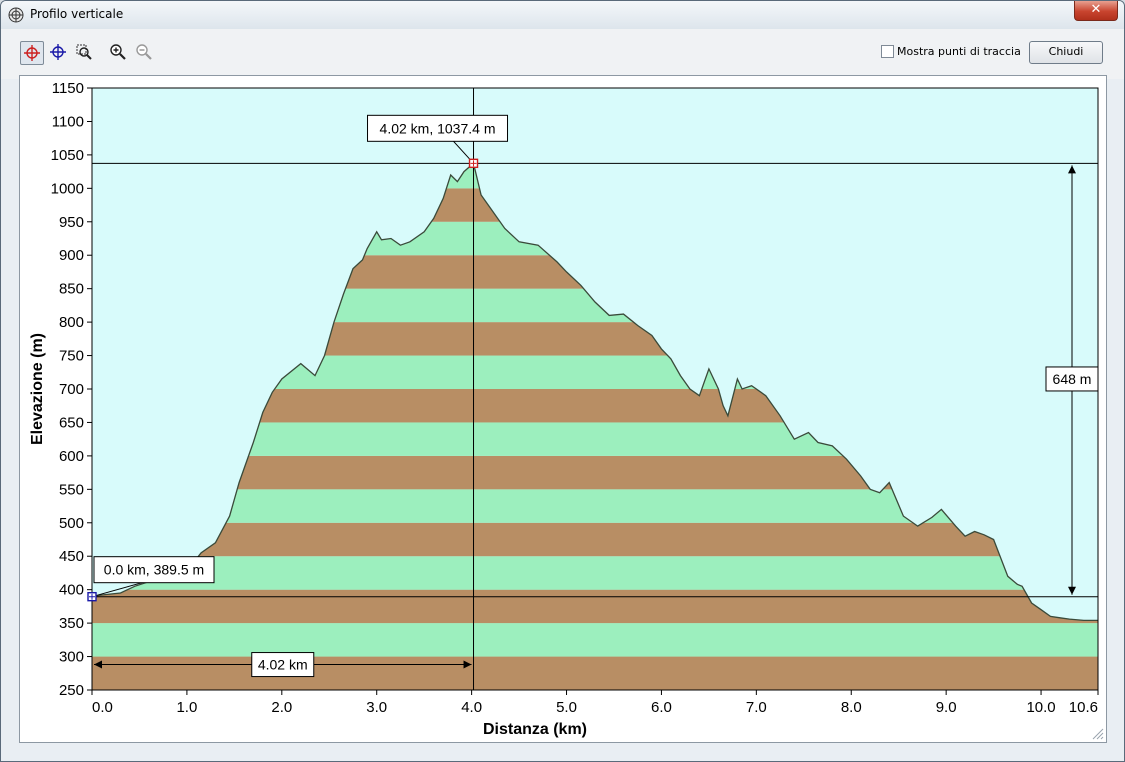 This screenshot has height=762, width=1125. I want to click on distance-label-box, so click(283, 665).